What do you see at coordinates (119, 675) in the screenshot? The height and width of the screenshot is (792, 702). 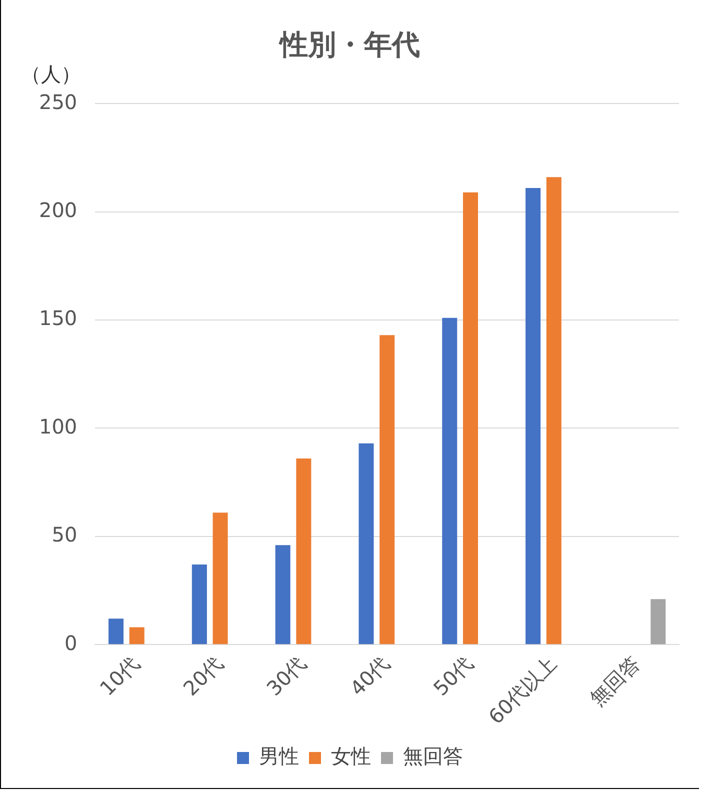 I see `x-tick-label: 10代` at bounding box center [119, 675].